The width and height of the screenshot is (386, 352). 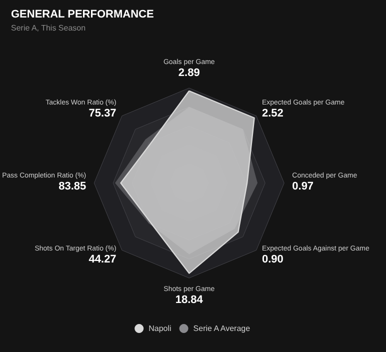 I want to click on legend-label: Serie A Average, so click(x=222, y=328).